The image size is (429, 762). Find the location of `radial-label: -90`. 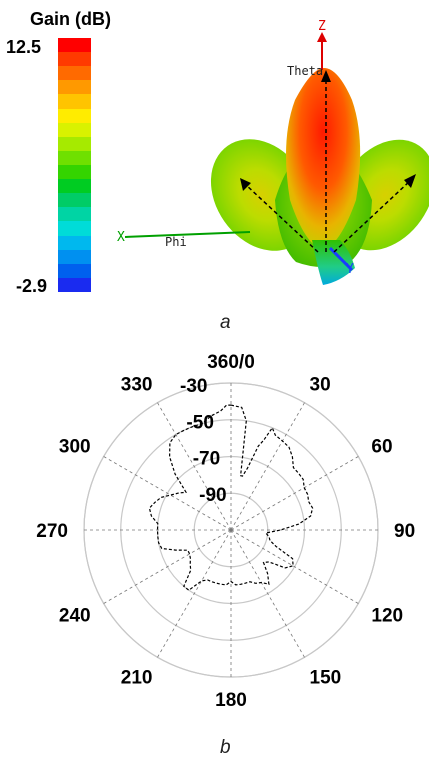

radial-label: -90 is located at coordinates (212, 495).